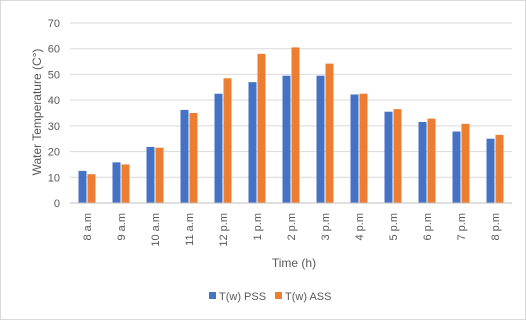  I want to click on x-tick-label: 12 p.m, so click(224, 230).